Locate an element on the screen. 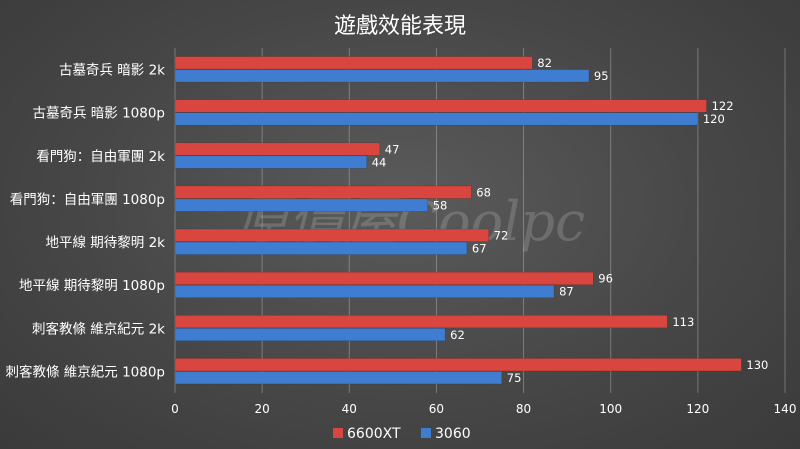  chart-title: 遊戲效能表現 is located at coordinates (400, 26).